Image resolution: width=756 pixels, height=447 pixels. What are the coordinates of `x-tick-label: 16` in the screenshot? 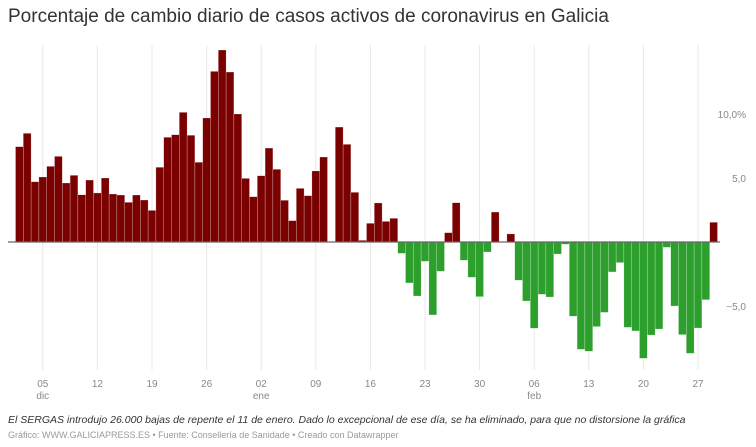 It's located at (371, 384).